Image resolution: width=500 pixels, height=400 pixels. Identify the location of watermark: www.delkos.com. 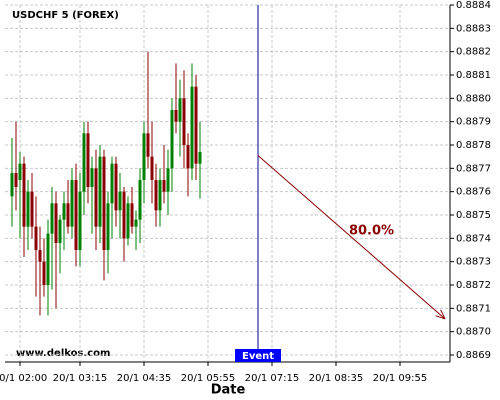
(63, 353).